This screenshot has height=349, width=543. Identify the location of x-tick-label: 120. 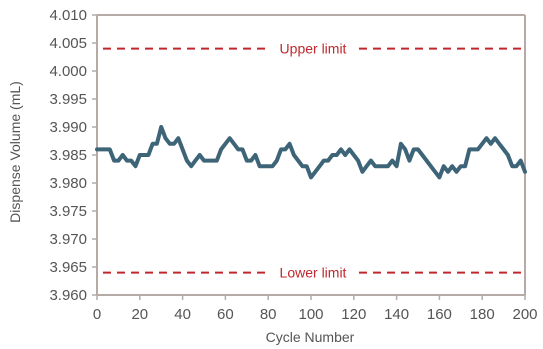
(353, 314).